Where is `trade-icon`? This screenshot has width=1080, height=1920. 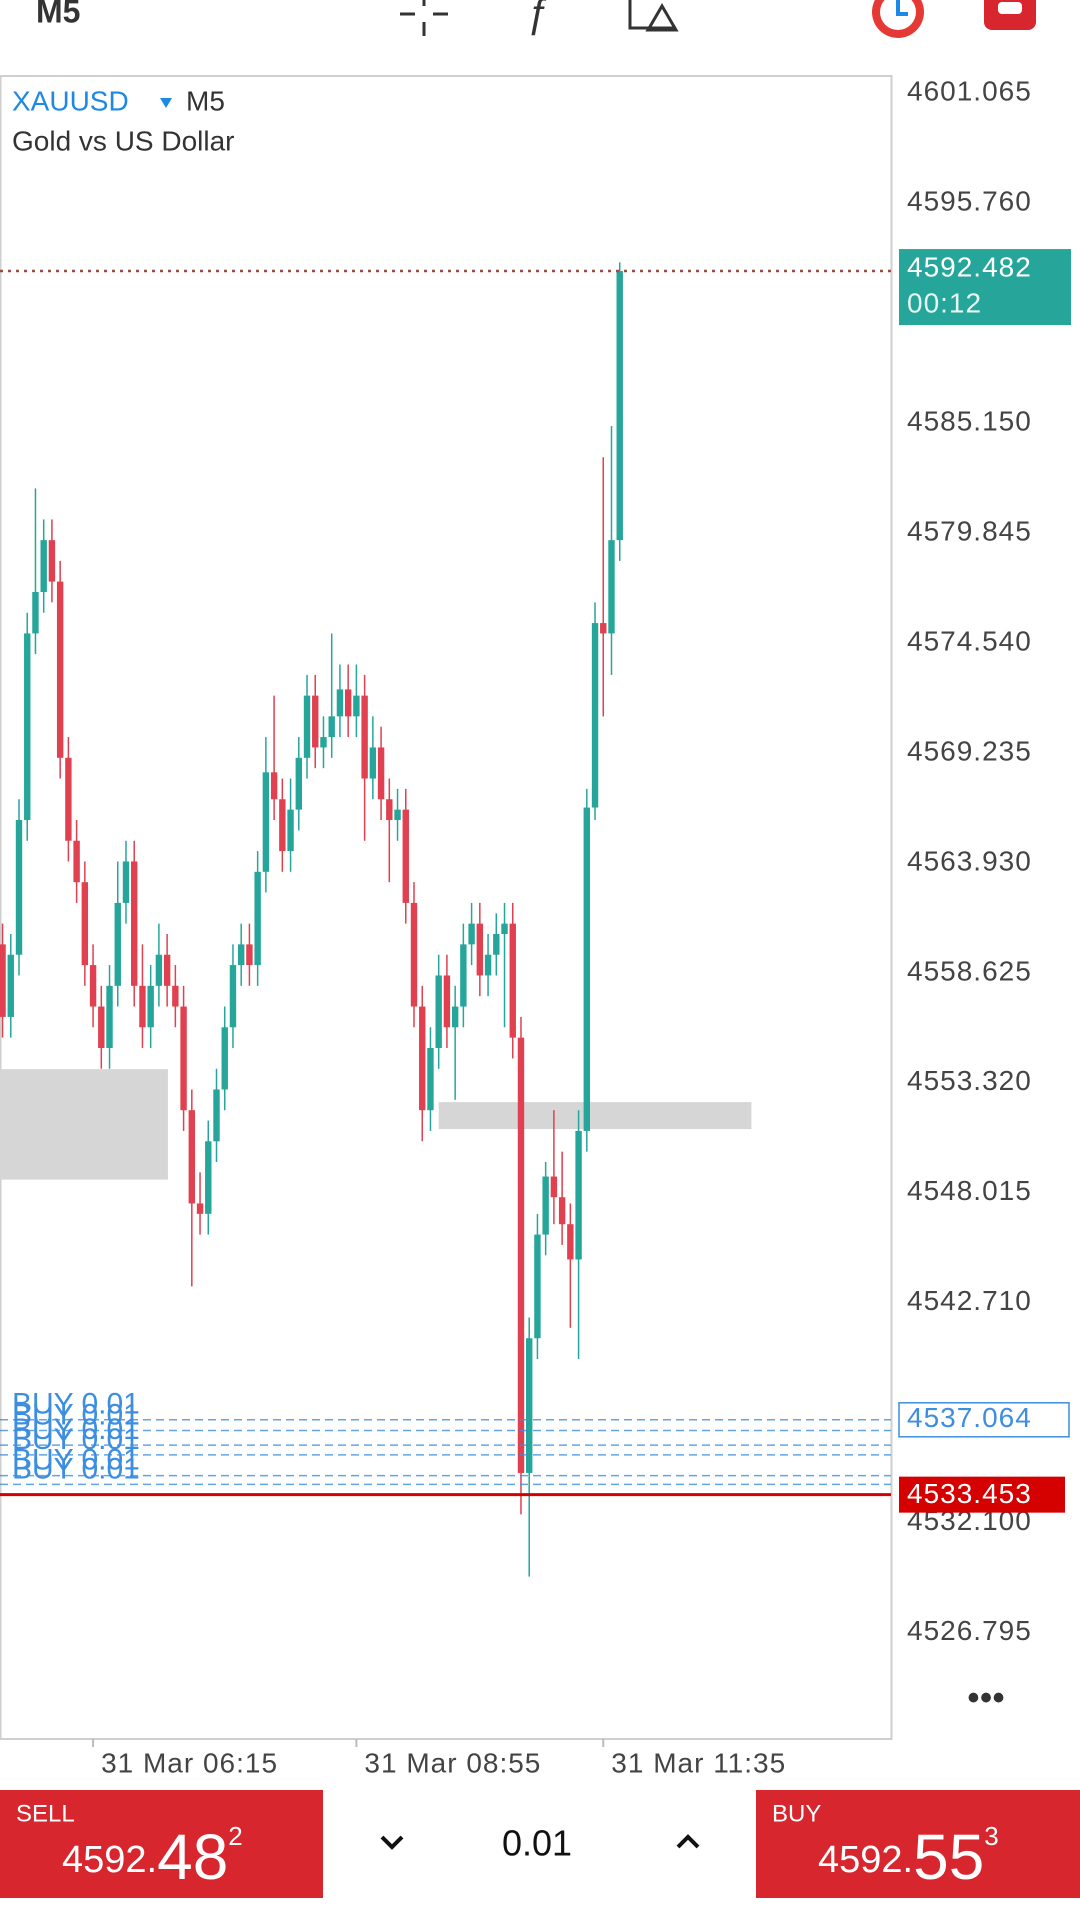 trade-icon is located at coordinates (1010, 15).